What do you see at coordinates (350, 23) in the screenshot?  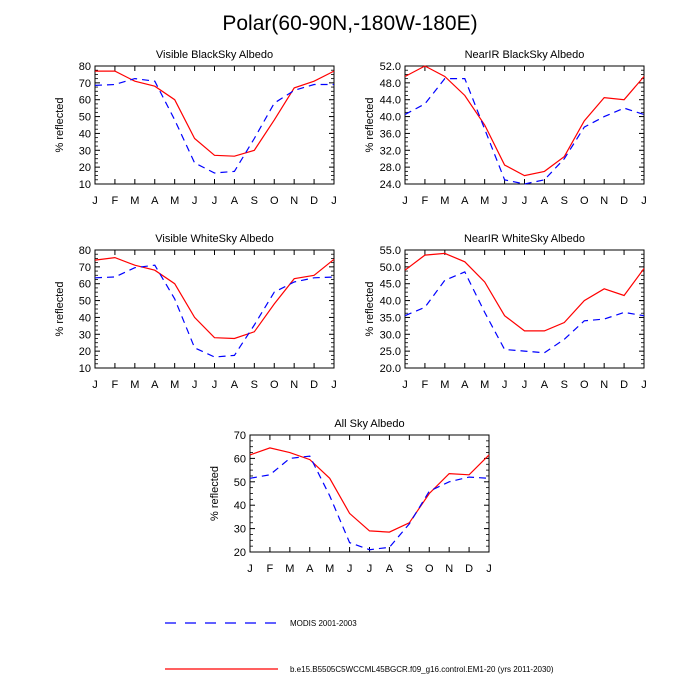 I see `main-title: Polar(60-90N,-180W-180E)` at bounding box center [350, 23].